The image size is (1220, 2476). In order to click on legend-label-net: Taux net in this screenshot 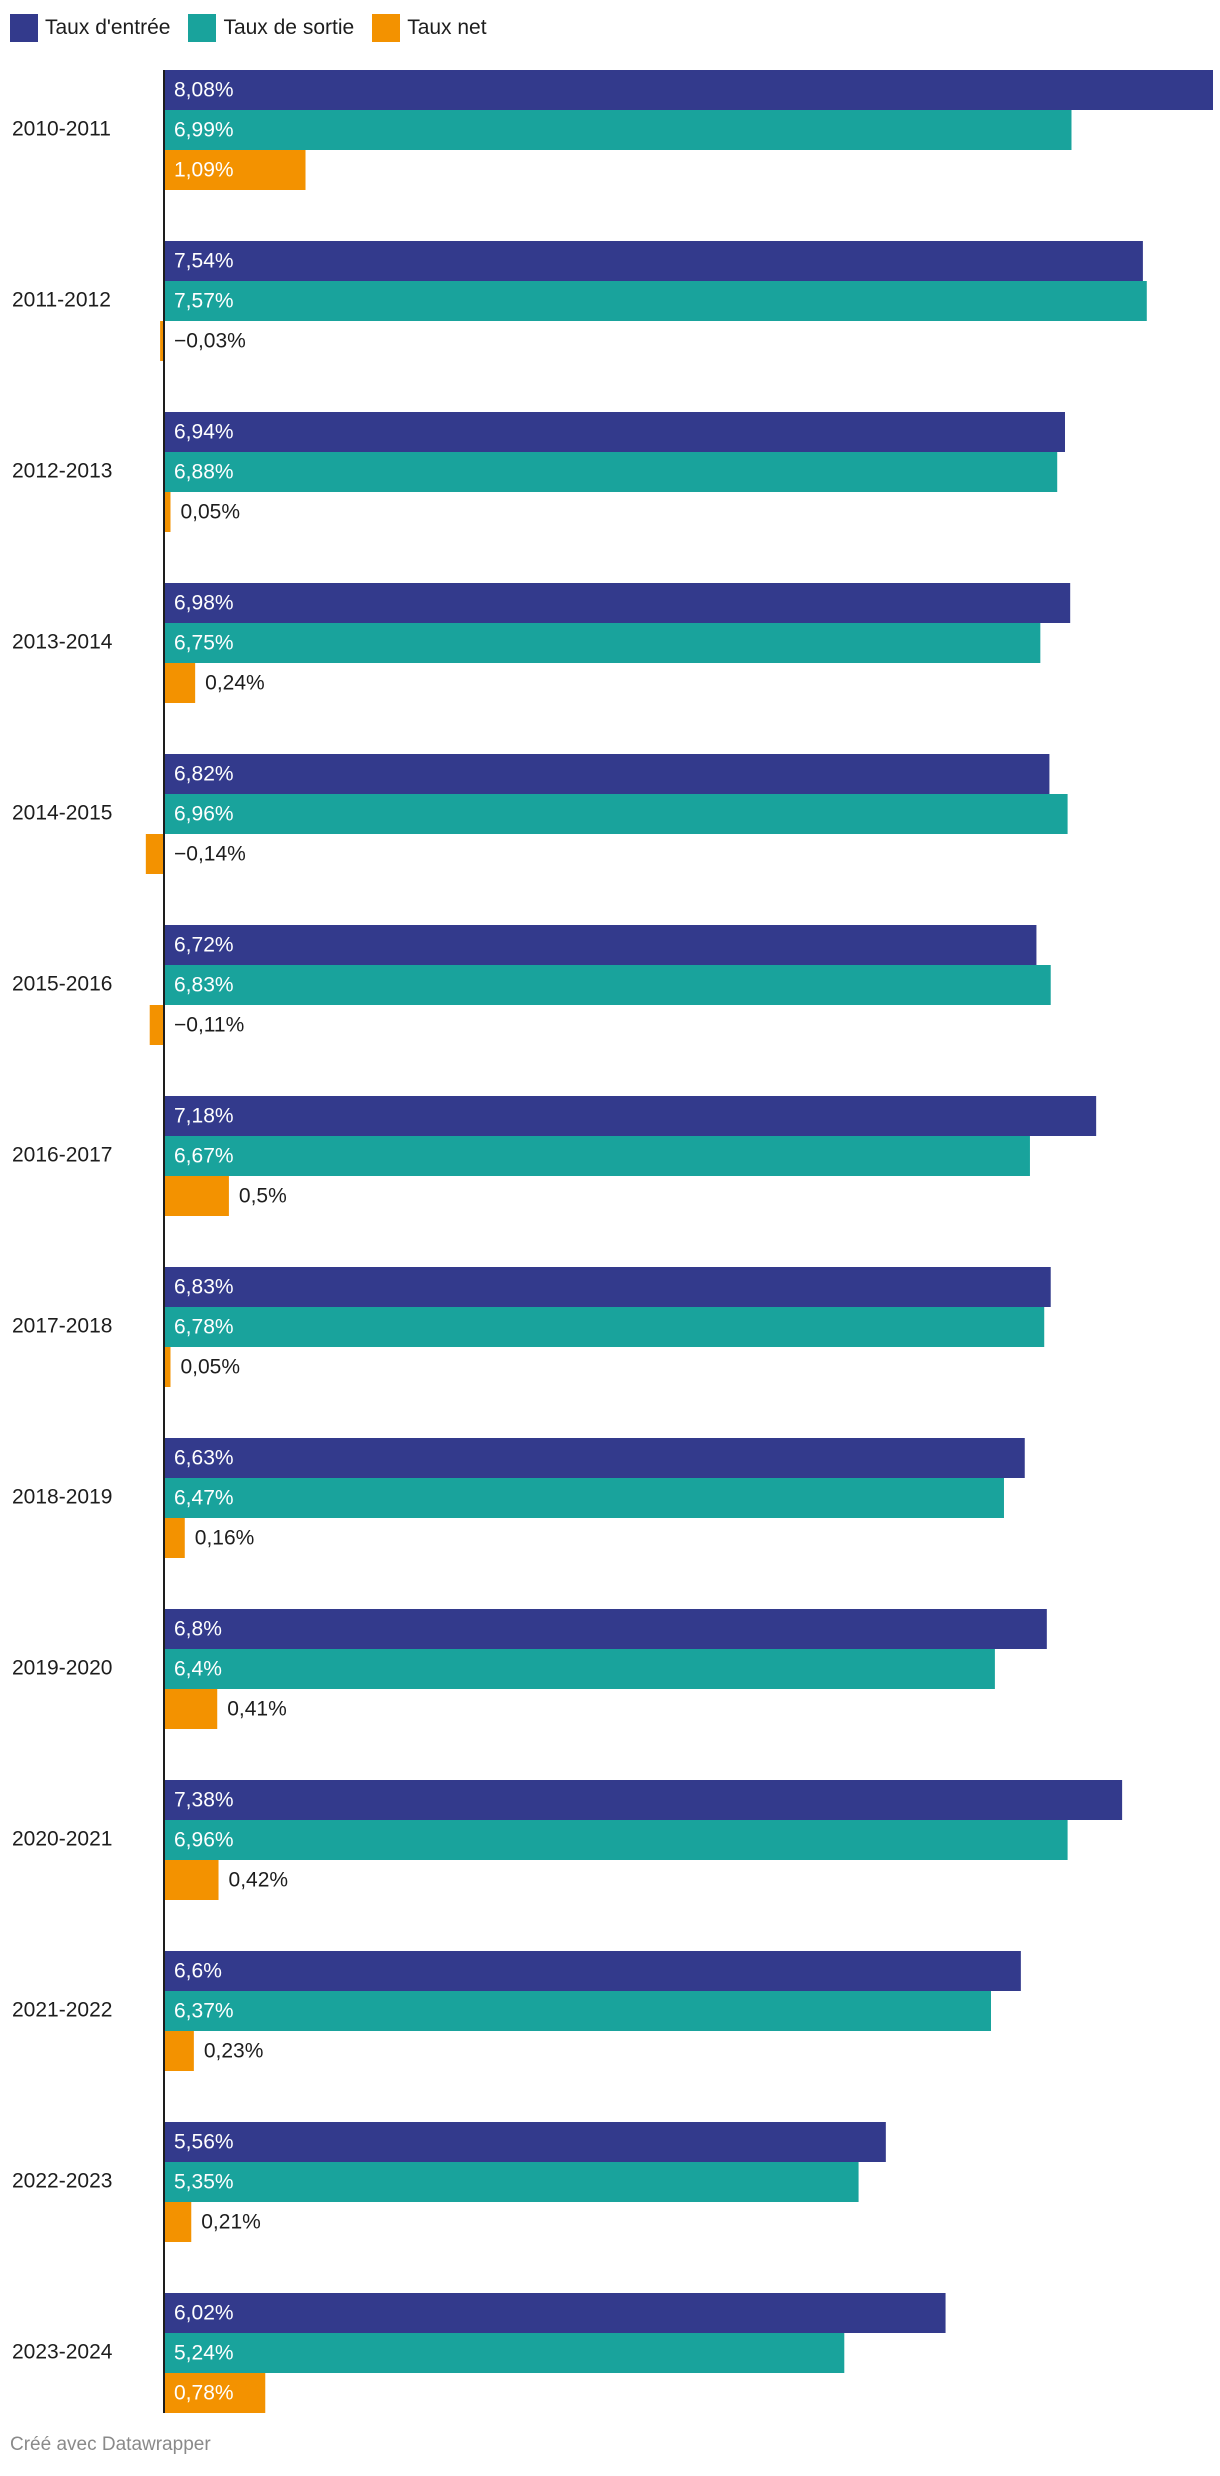, I will do `click(447, 27)`.